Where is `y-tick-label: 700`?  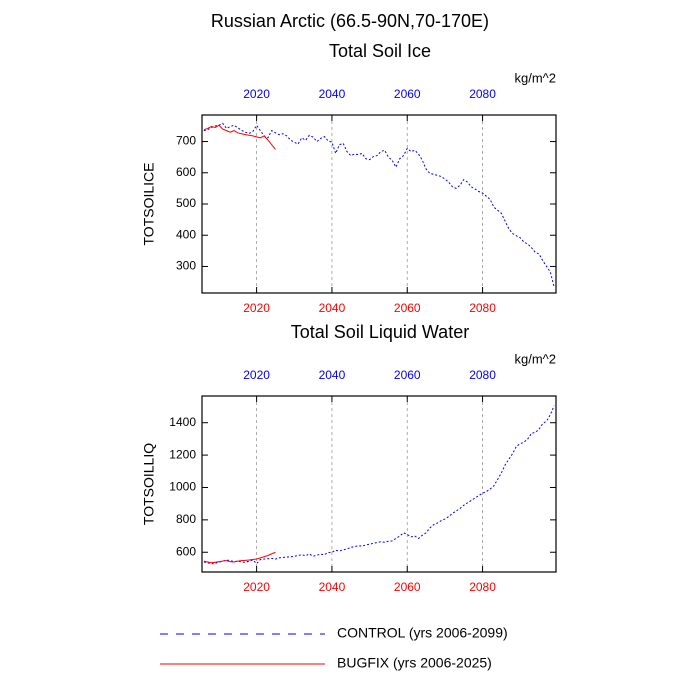
y-tick-label: 700 is located at coordinates (186, 141).